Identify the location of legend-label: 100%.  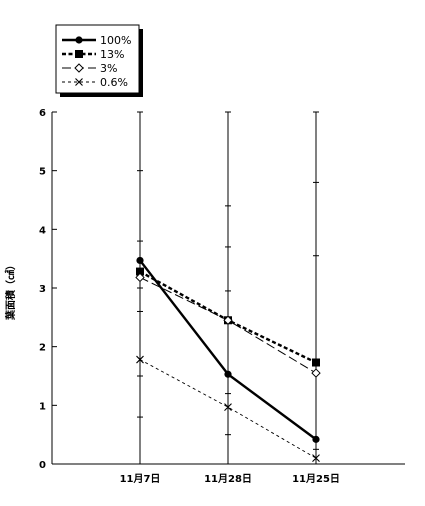
(115, 40).